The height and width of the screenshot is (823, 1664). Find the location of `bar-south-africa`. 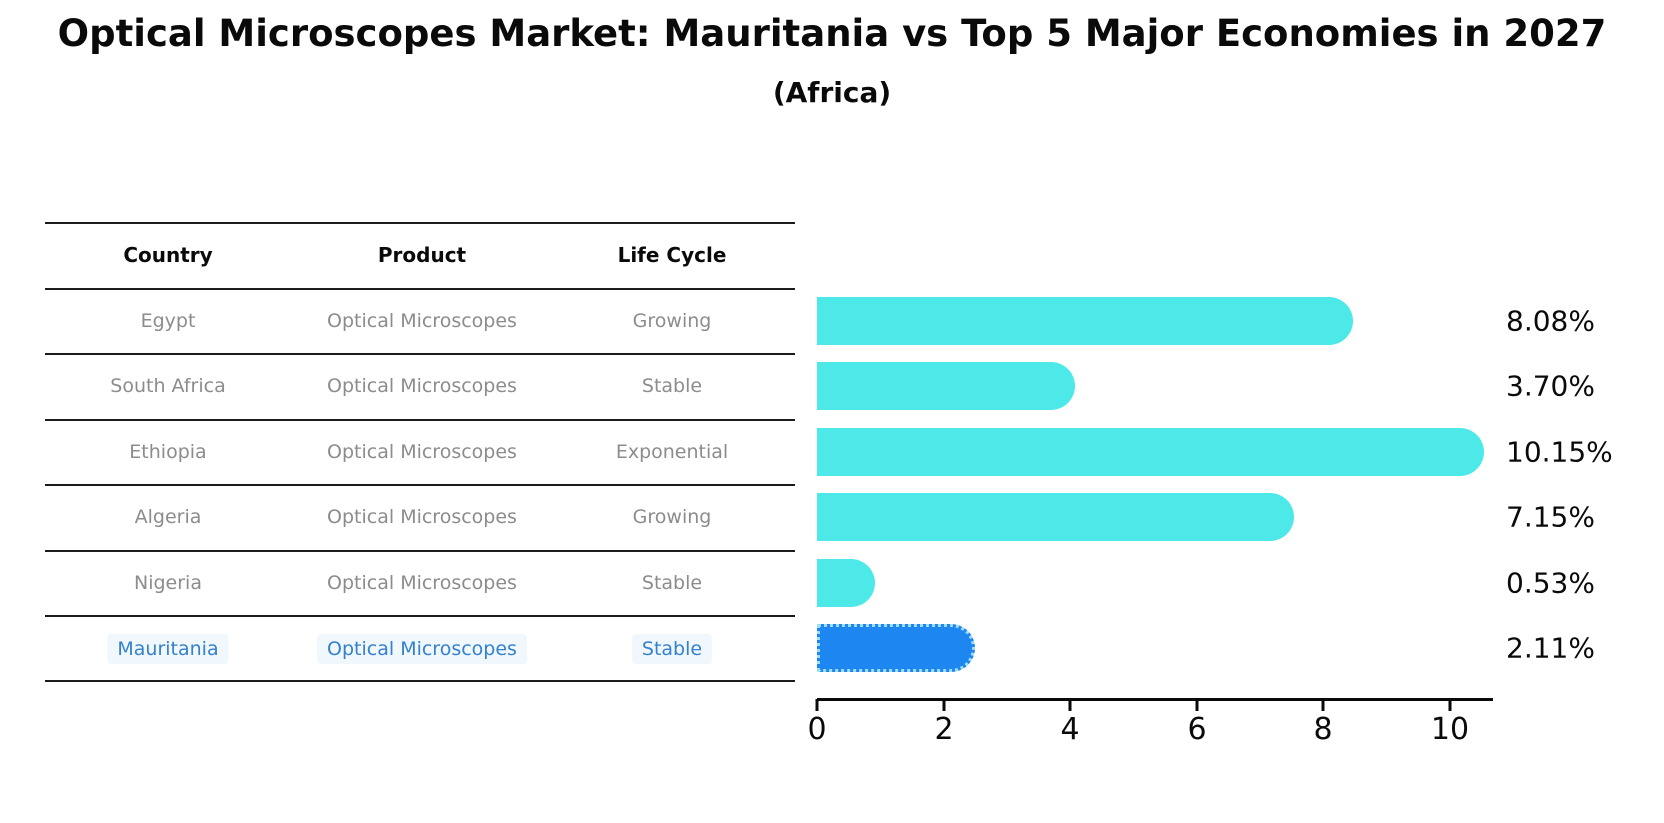

bar-south-africa is located at coordinates (946, 386).